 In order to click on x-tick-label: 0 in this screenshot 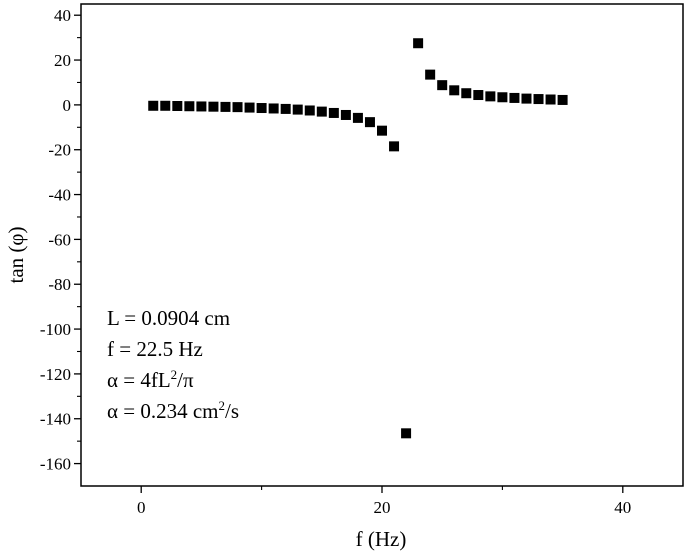, I will do `click(141, 507)`.